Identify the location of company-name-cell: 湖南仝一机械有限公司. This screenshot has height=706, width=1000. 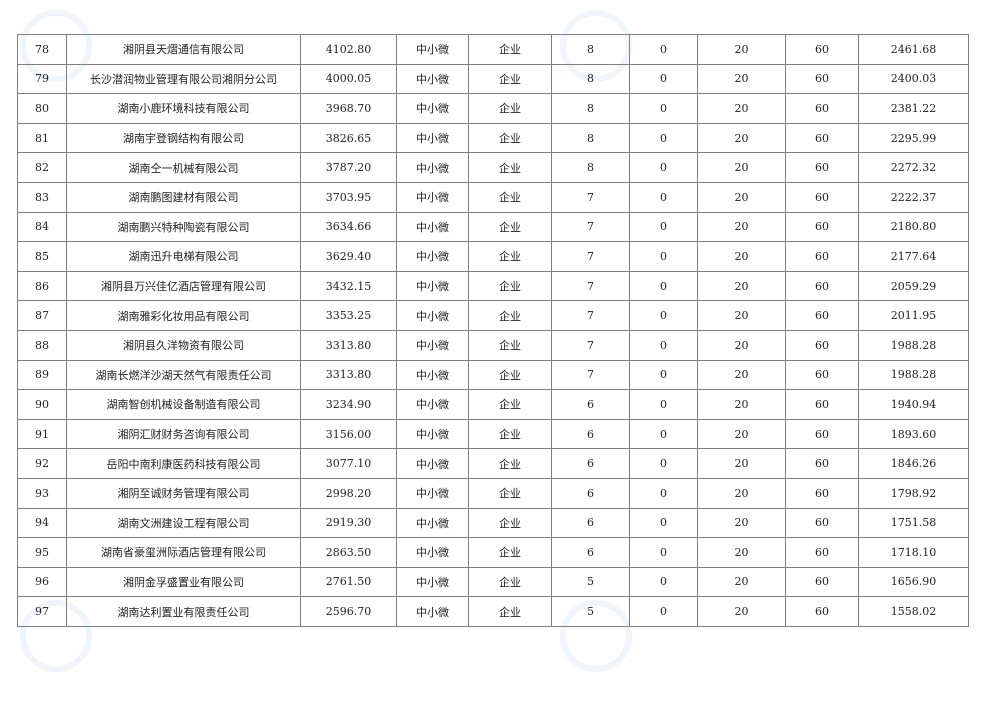
(183, 167).